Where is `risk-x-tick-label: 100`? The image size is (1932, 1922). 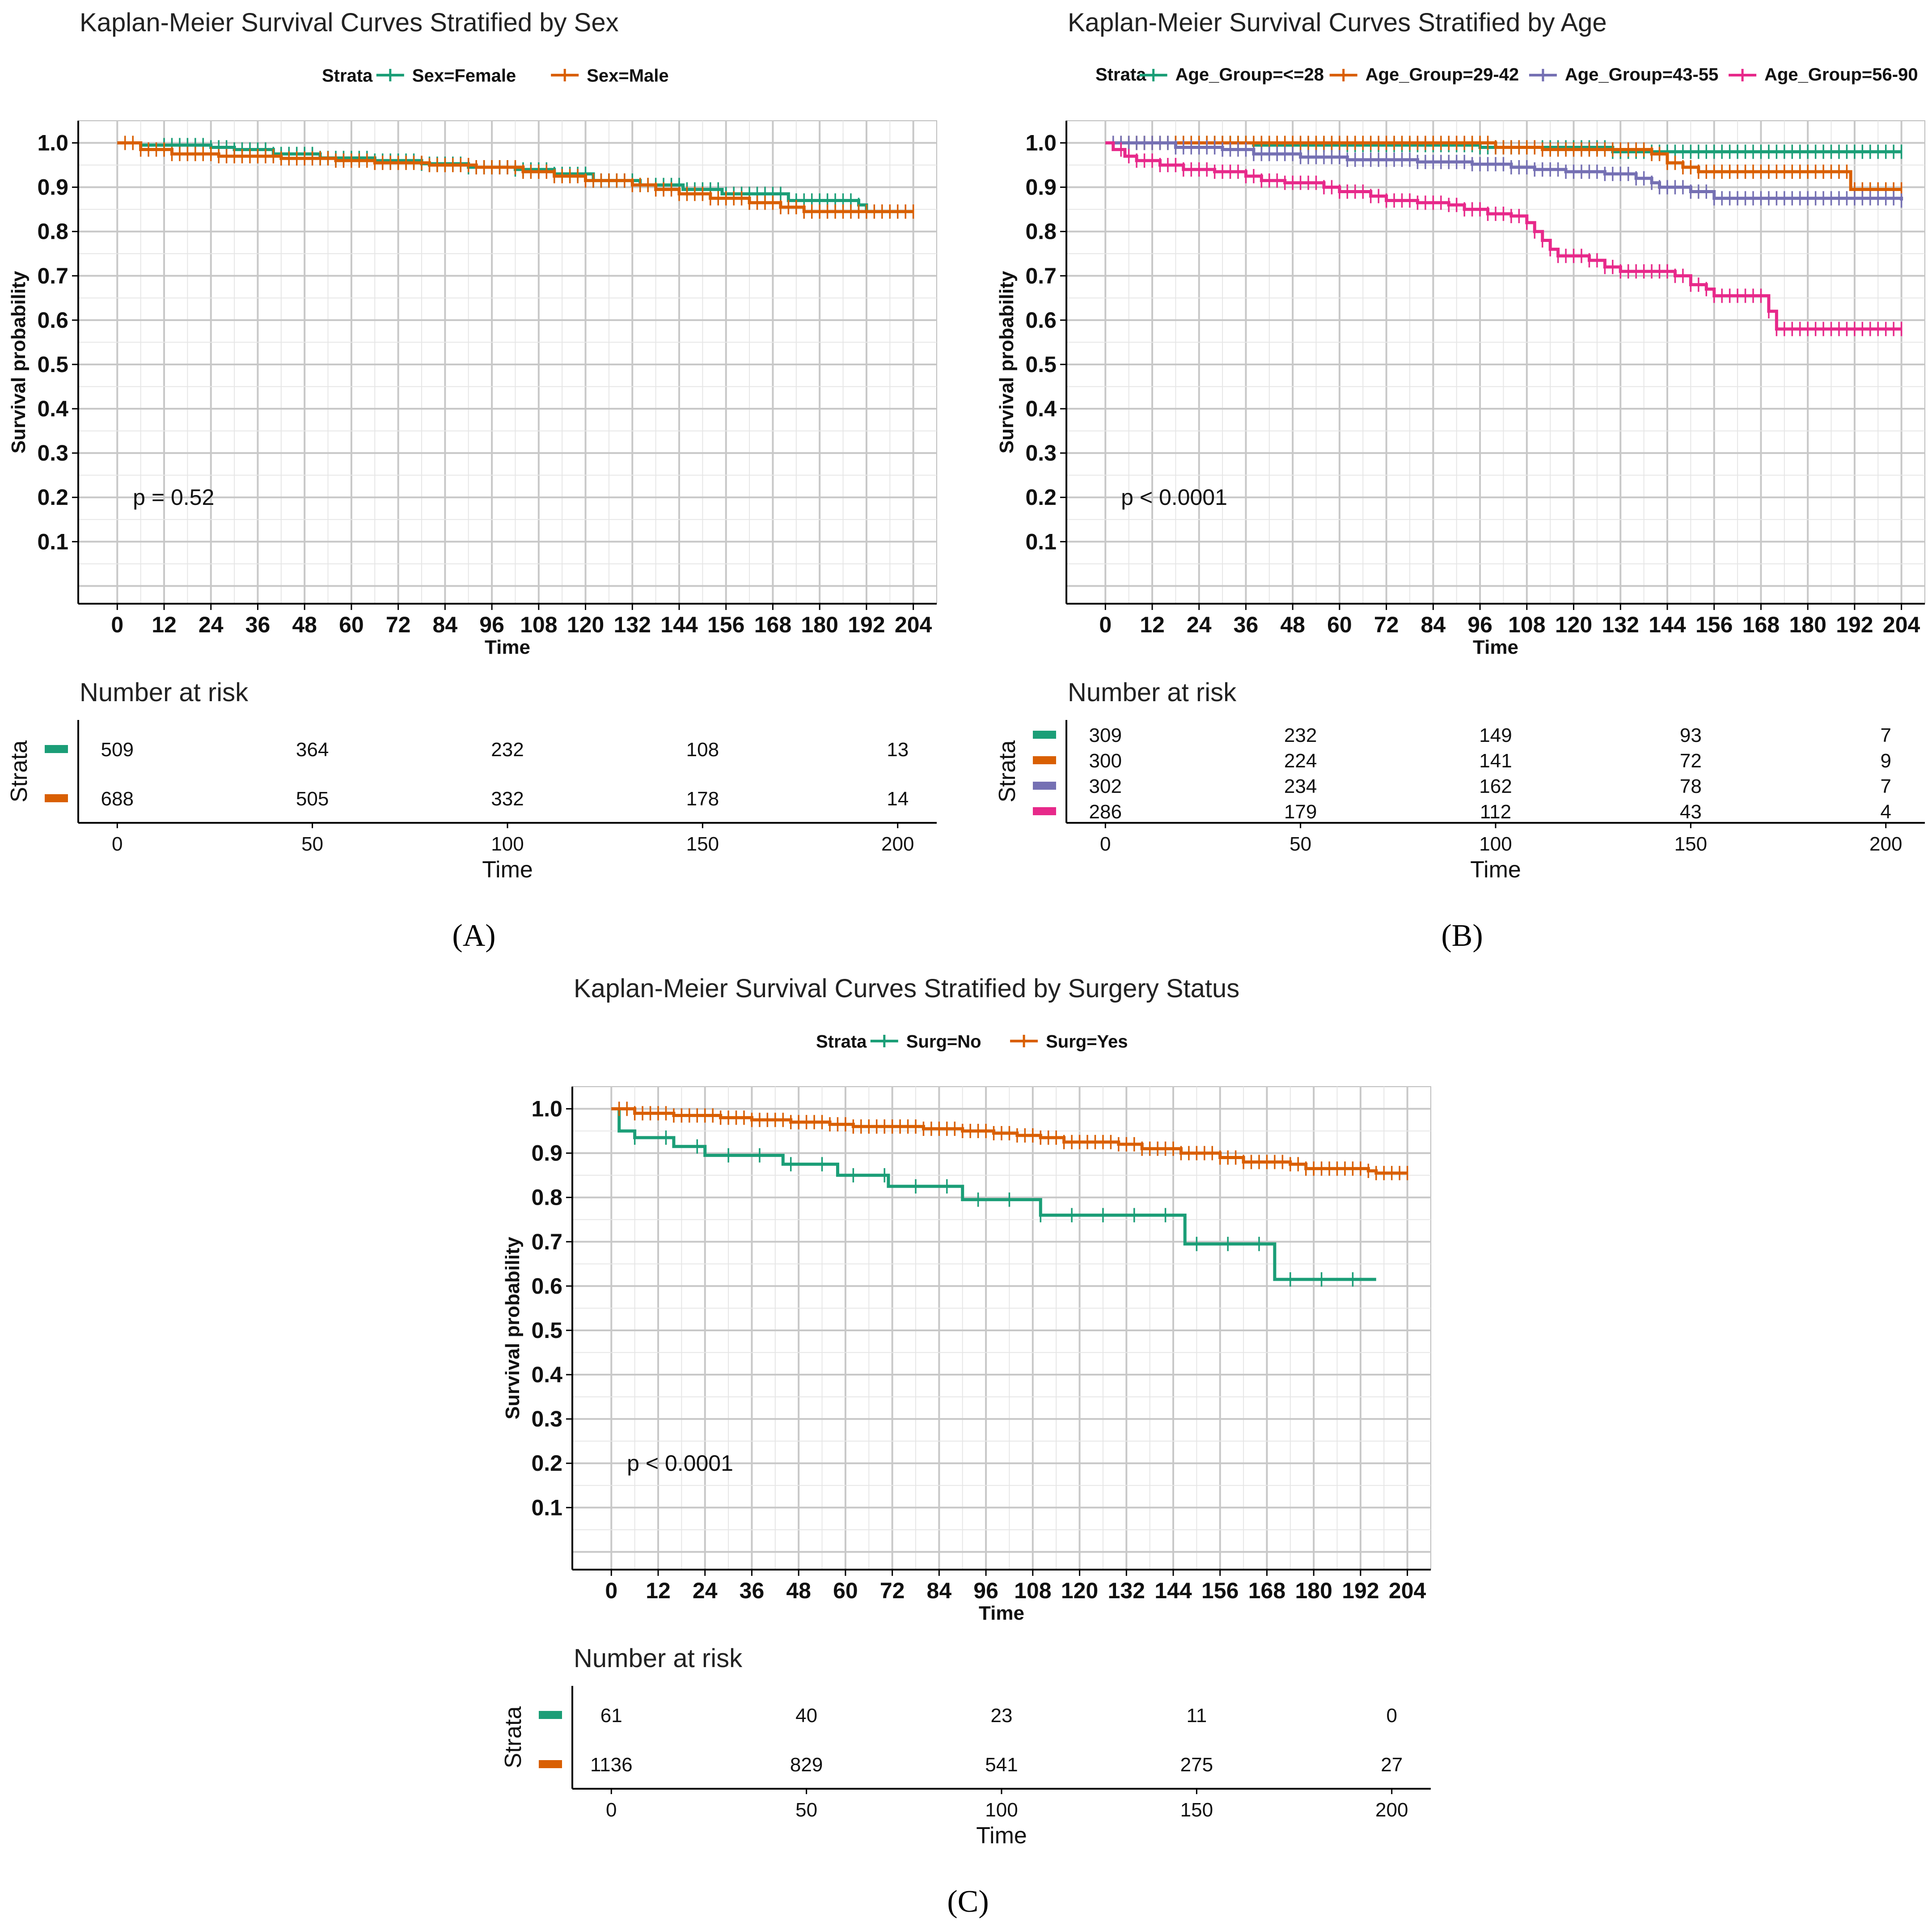
risk-x-tick-label: 100 is located at coordinates (1495, 844).